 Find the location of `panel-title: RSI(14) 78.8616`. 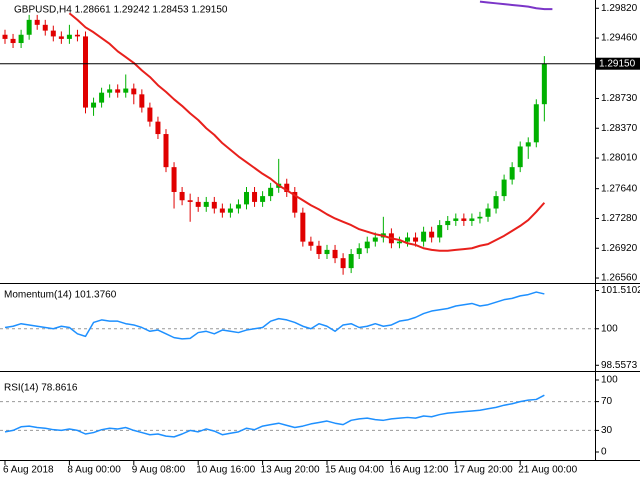

panel-title: RSI(14) 78.8616 is located at coordinates (41, 388).